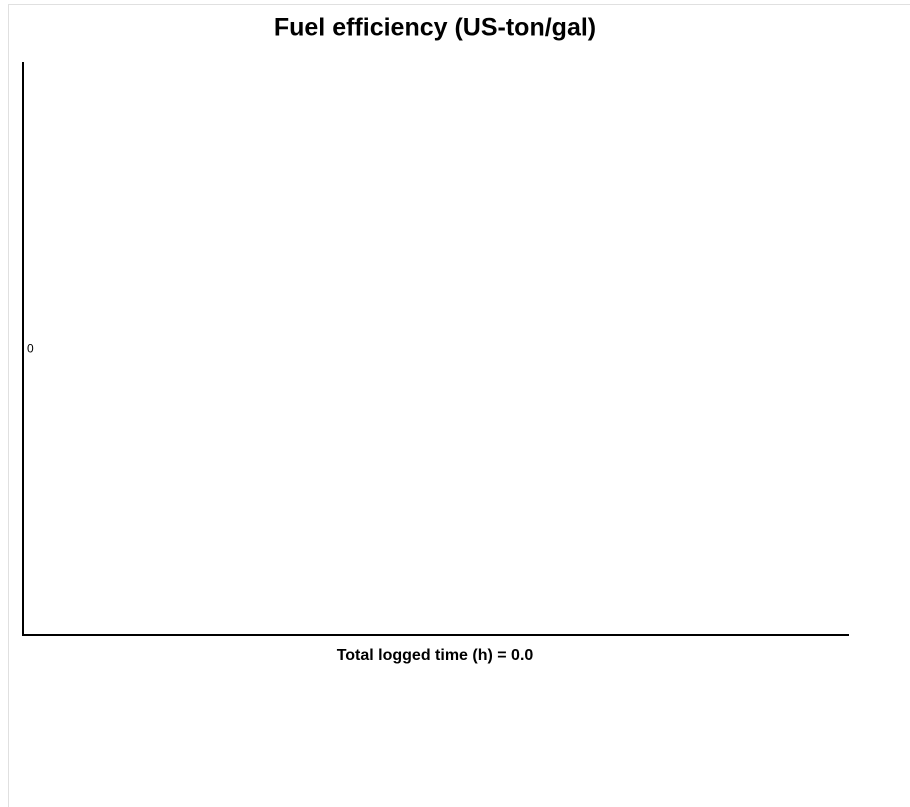 The image size is (910, 807). Describe the element at coordinates (435, 655) in the screenshot. I see `x-axis-label: Total logged time (h) = 0.0` at that location.